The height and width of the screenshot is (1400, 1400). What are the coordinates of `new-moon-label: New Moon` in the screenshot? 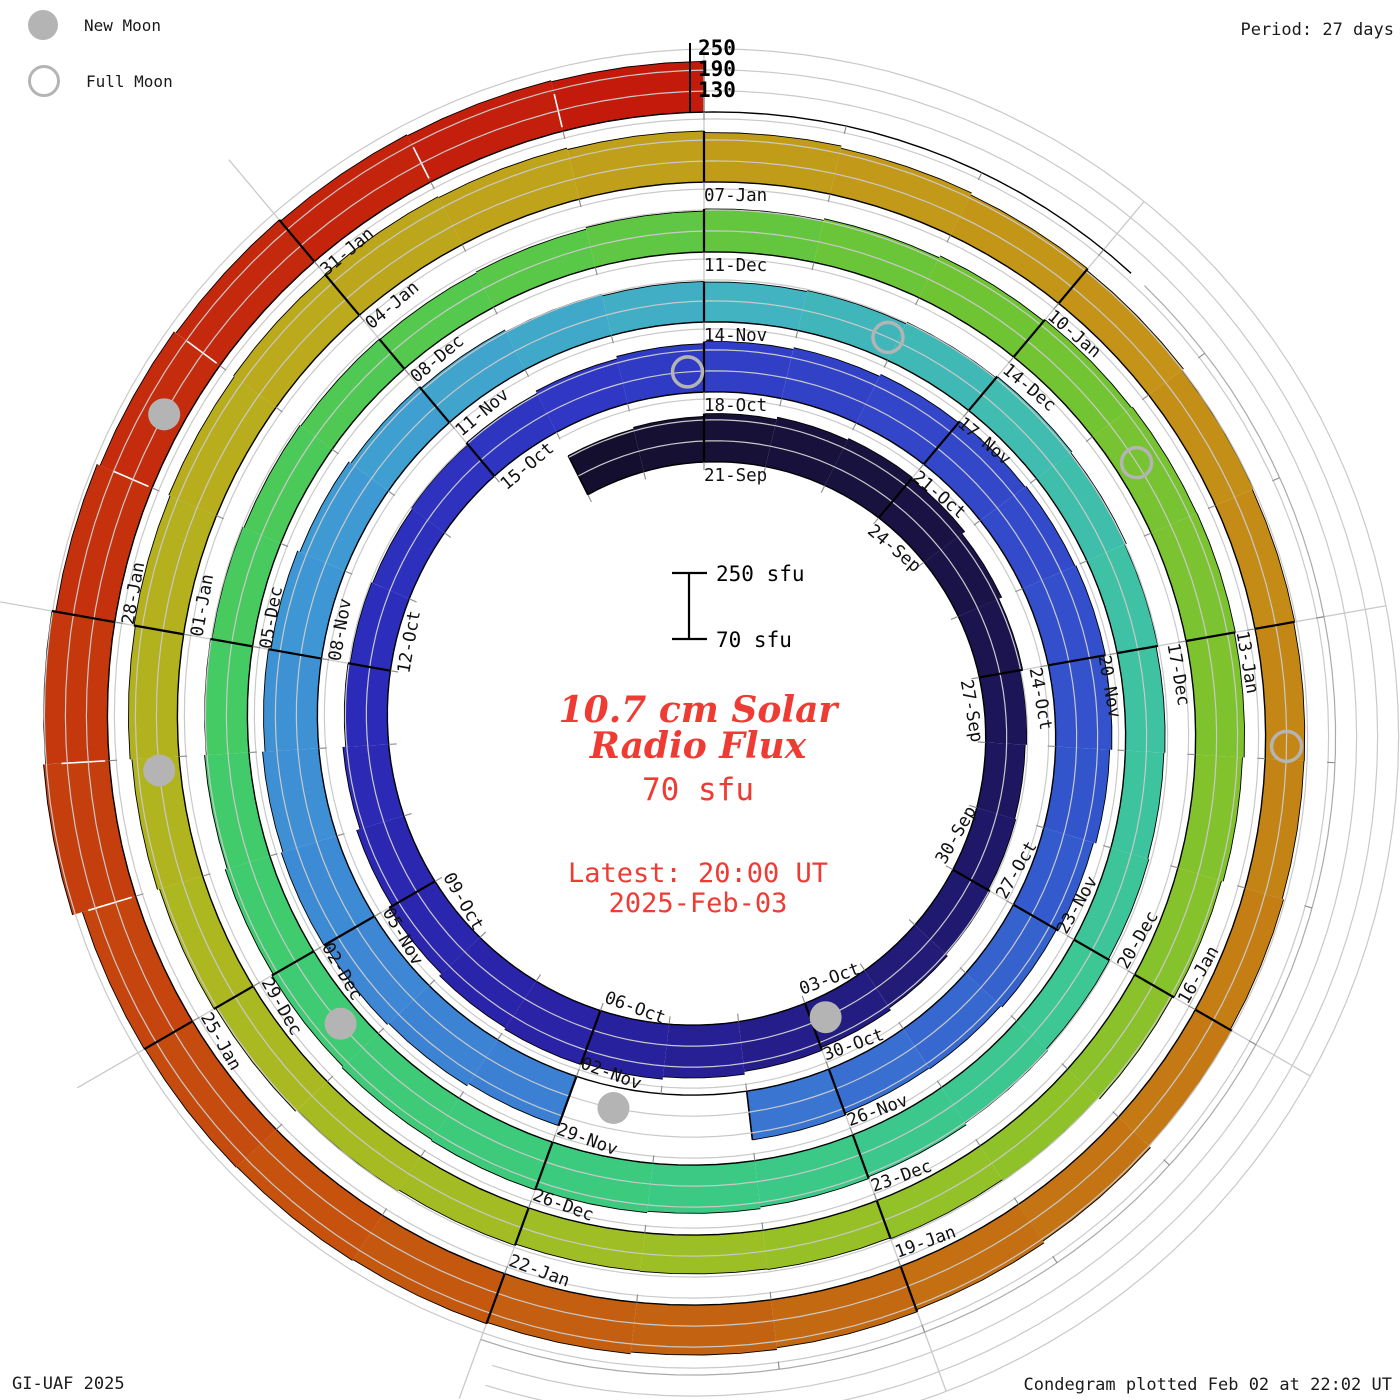 It's located at (123, 25).